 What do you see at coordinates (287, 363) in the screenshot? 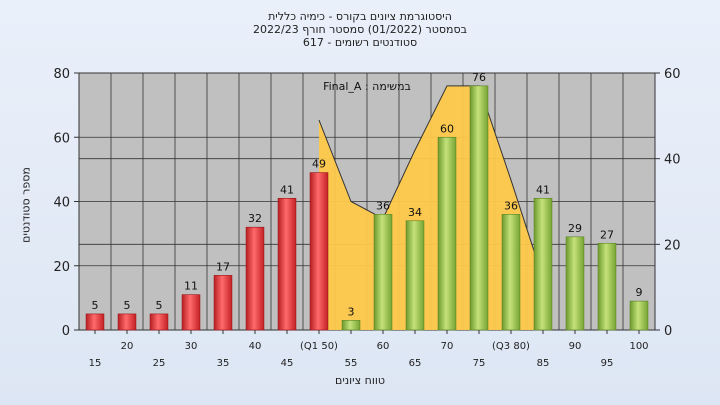
I see `x-tick-label: 45` at bounding box center [287, 363].